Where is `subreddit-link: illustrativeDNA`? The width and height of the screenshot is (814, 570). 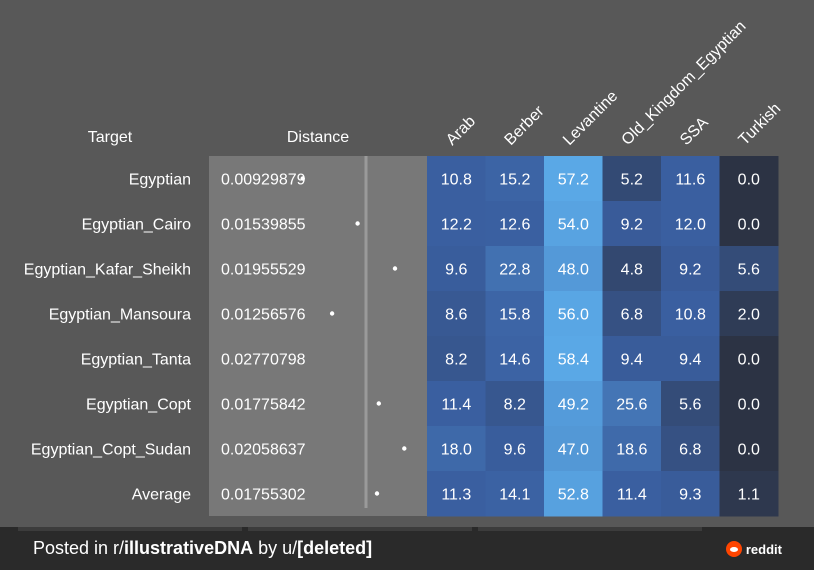 subreddit-link: illustrativeDNA is located at coordinates (189, 548).